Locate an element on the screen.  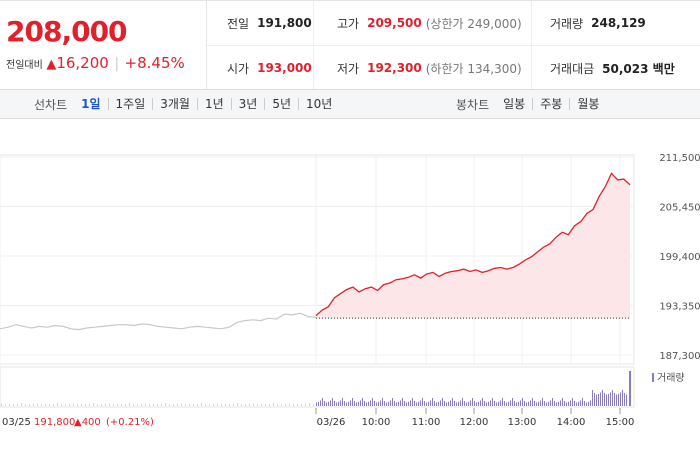
range-10y-button: 10년 is located at coordinates (318, 104).